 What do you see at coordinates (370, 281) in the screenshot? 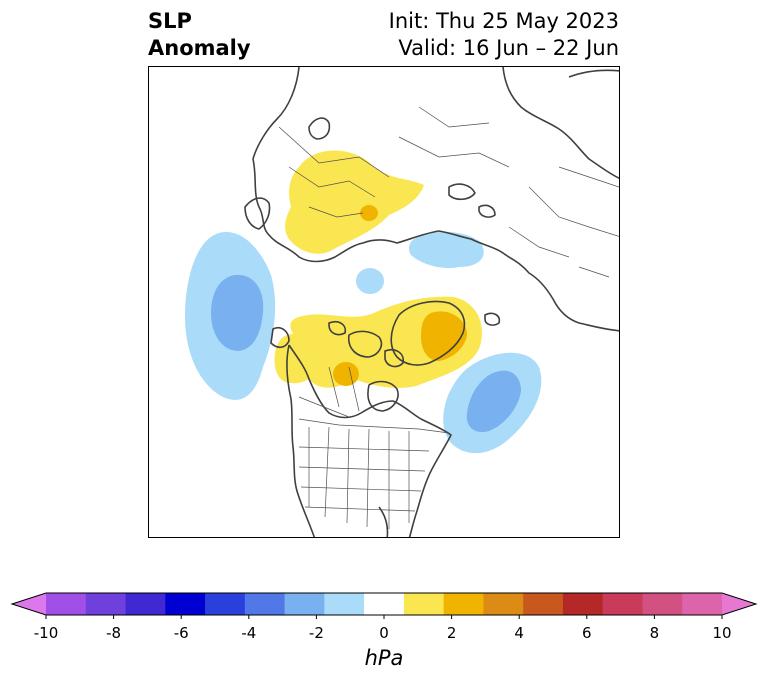
I see `anomaly-small-arctic-low` at bounding box center [370, 281].